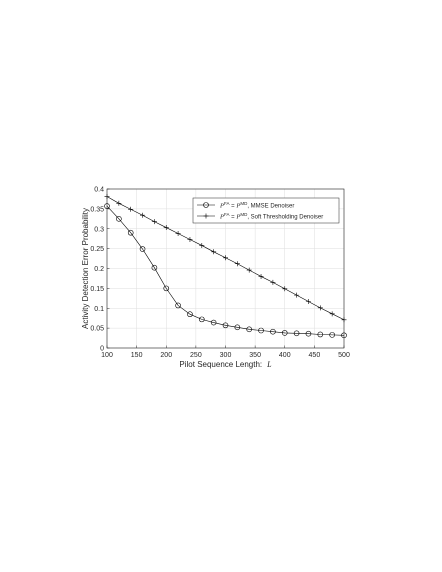  What do you see at coordinates (285, 218) in the screenshot?
I see `legend-rest-2: , Soft Thresholding Denoiser` at bounding box center [285, 218].